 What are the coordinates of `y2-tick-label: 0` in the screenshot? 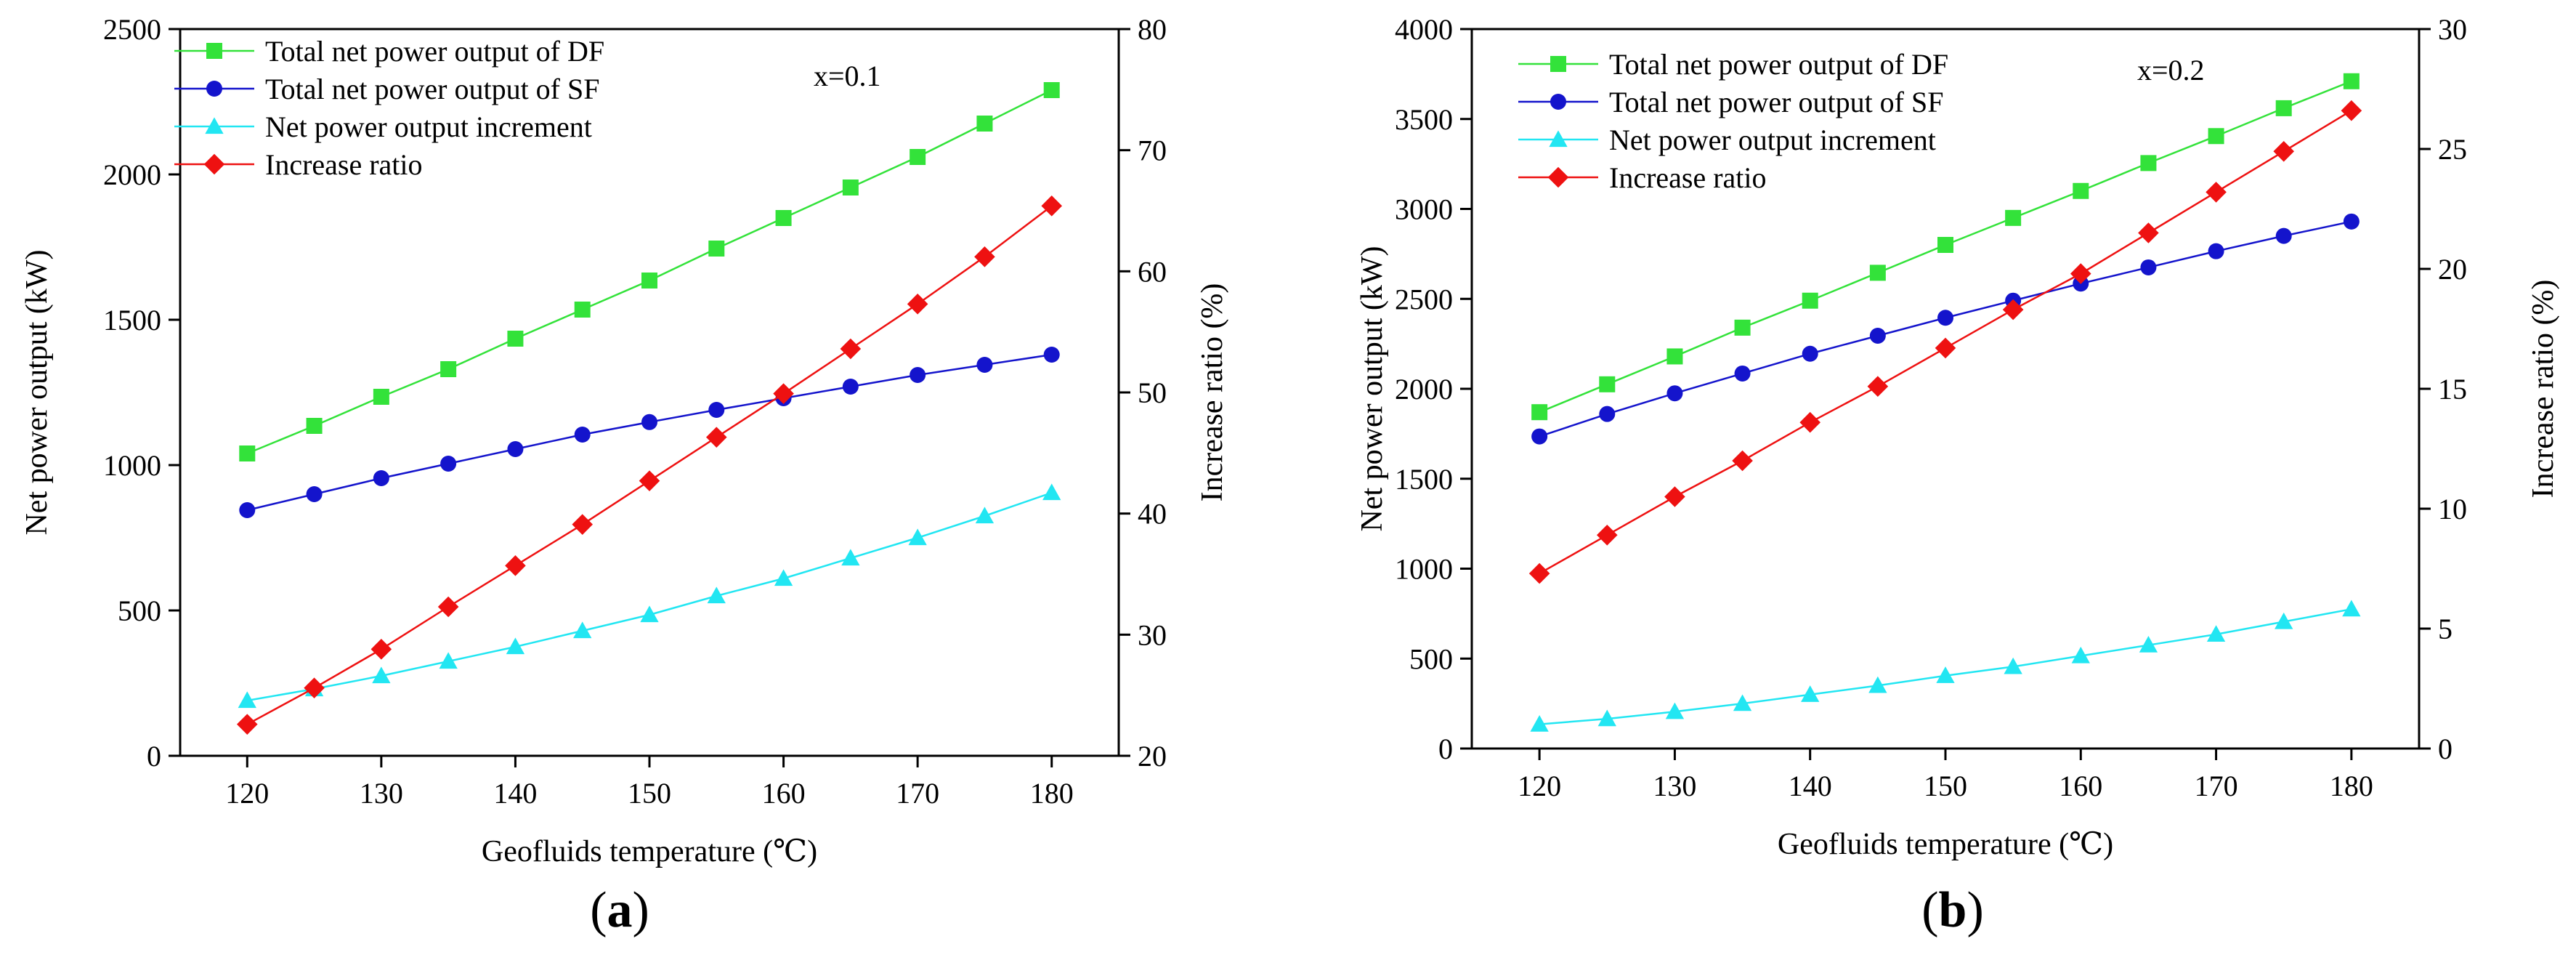 It's located at (2445, 749).